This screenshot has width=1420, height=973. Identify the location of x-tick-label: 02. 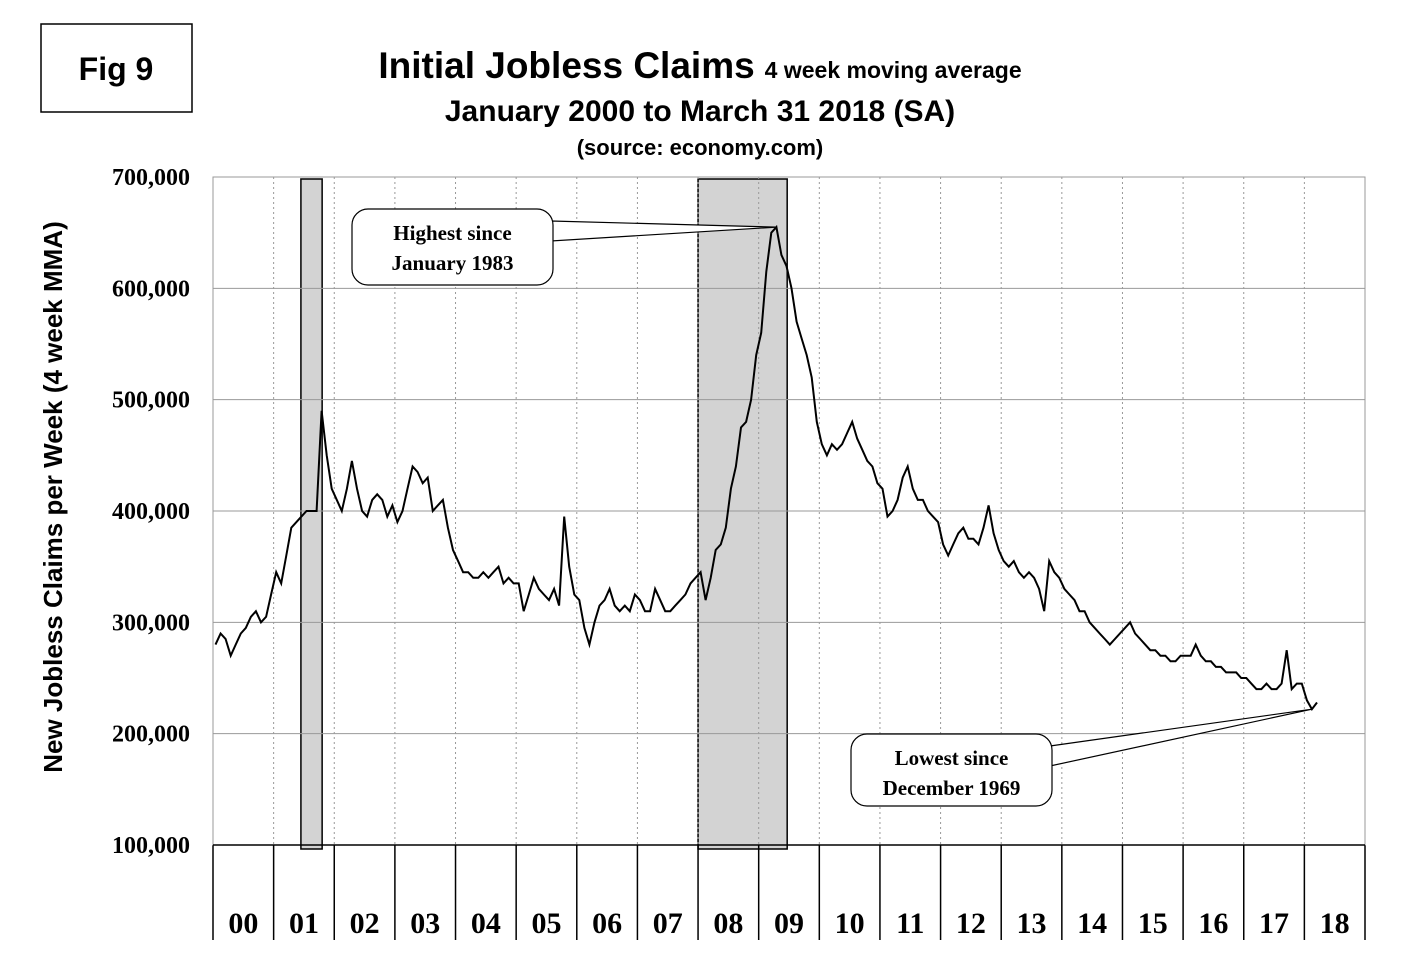
(365, 923).